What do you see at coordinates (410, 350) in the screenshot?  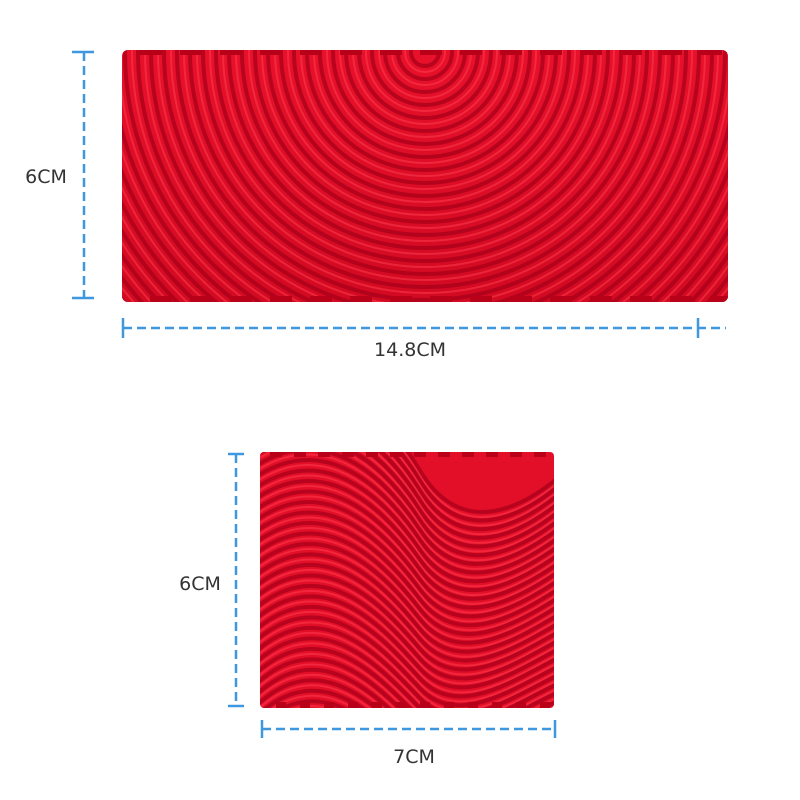 I see `width-label: 14.8CM` at bounding box center [410, 350].